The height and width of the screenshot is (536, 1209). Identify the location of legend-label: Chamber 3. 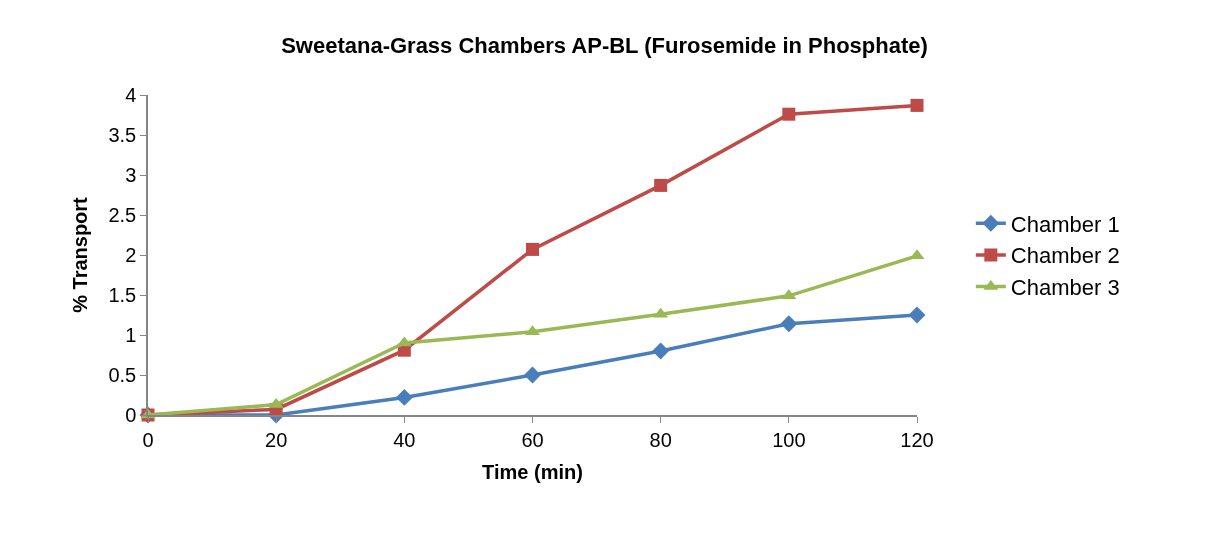
(1065, 288).